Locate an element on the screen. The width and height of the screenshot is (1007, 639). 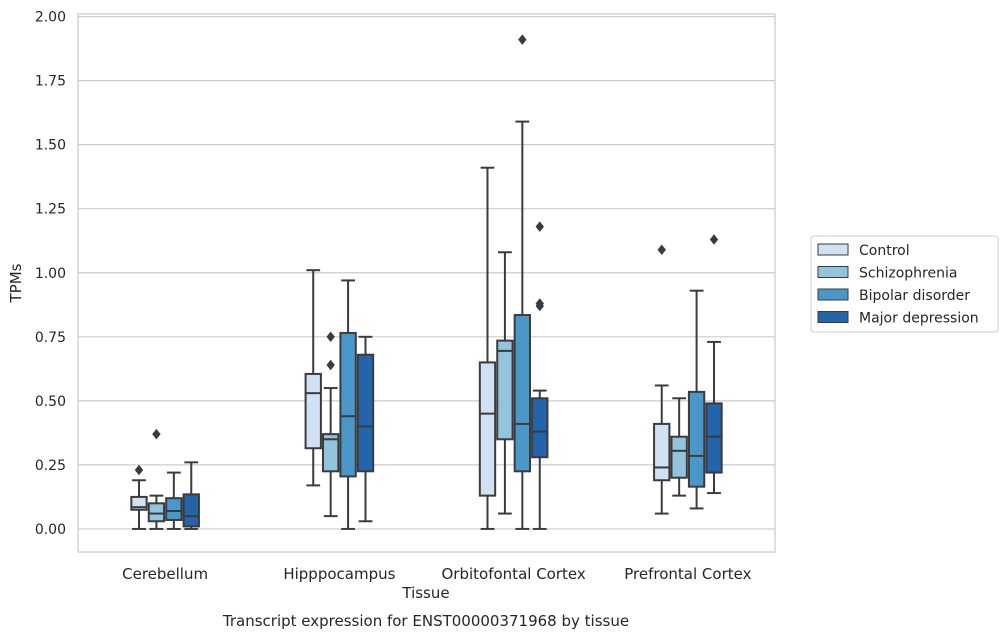
y-tick-labels: 0.00 0.25 0.50 0.75 1.00 1.25 1.50 1.75 2.00 is located at coordinates (50, 274).